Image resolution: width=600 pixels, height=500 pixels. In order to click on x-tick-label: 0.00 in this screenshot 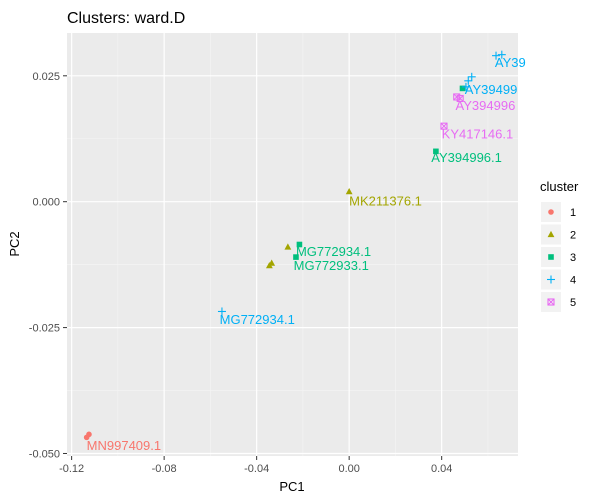, I will do `click(348, 469)`.